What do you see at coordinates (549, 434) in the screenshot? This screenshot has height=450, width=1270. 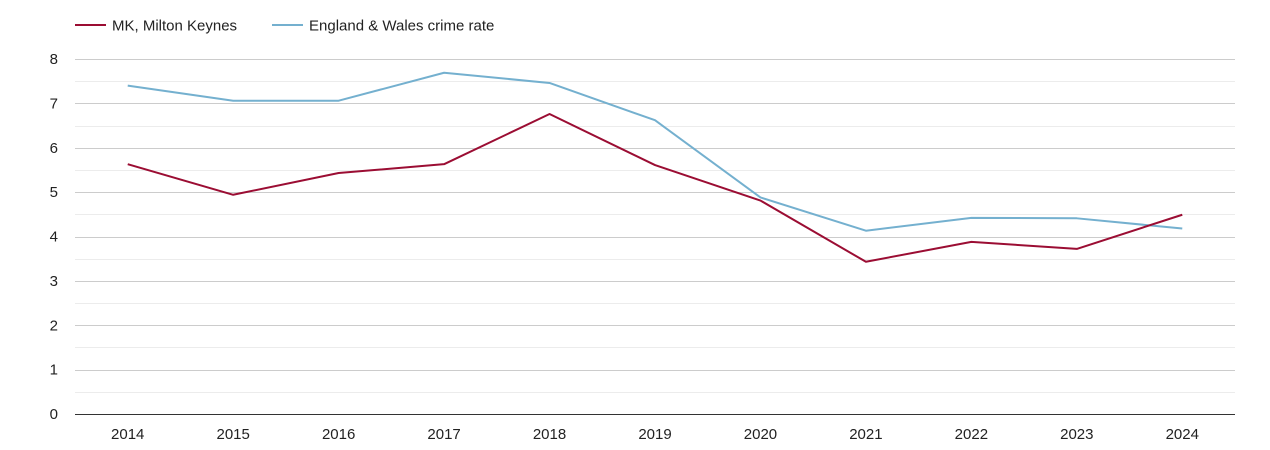 I see `x-tick-label: 2018` at bounding box center [549, 434].